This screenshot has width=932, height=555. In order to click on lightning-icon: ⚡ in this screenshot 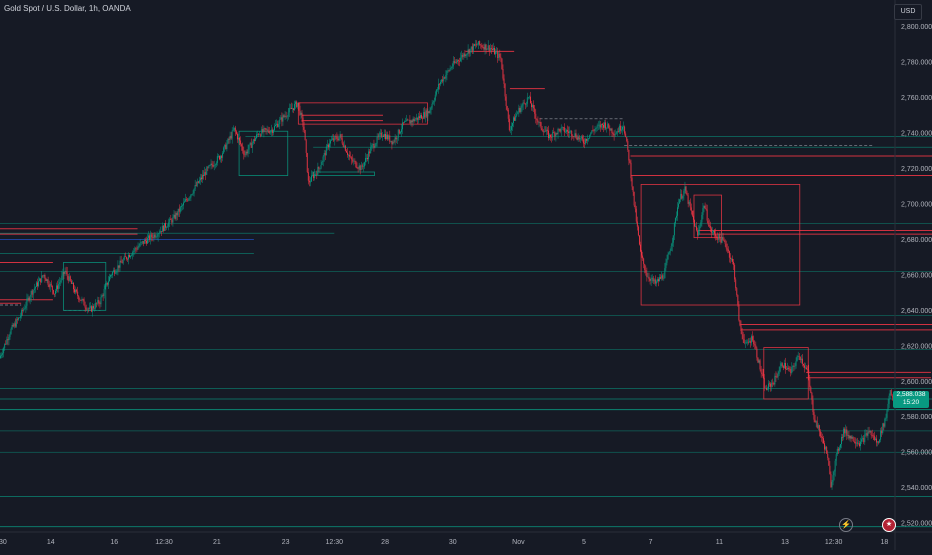, I will do `click(846, 525)`.